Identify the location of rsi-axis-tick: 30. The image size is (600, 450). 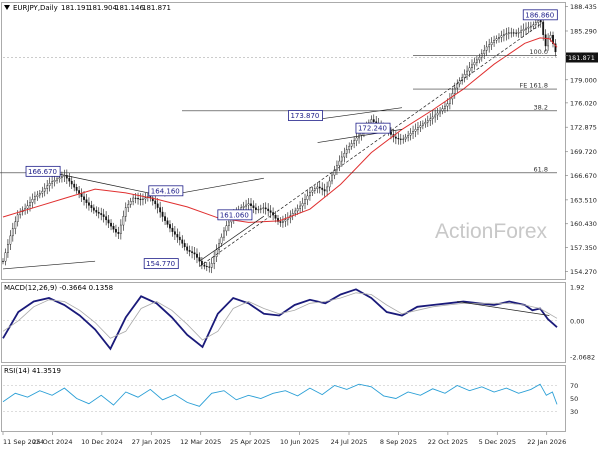
(574, 412).